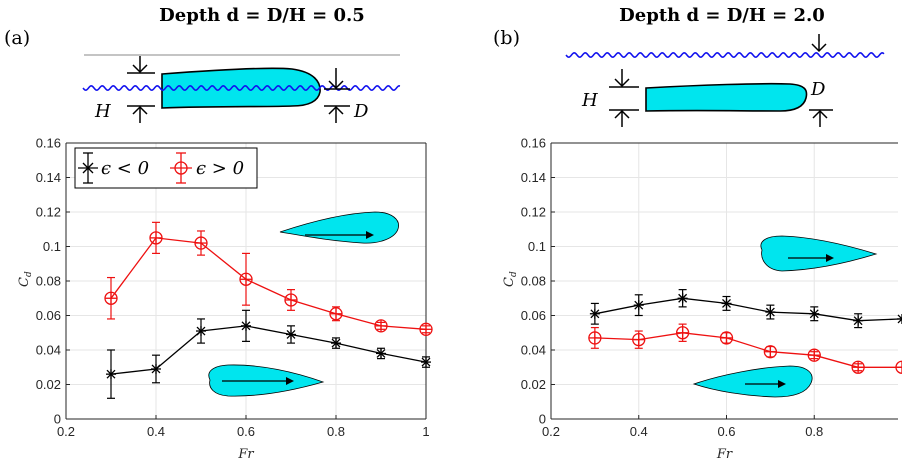  I want to click on inset-foil-b-lower, so click(752, 381).